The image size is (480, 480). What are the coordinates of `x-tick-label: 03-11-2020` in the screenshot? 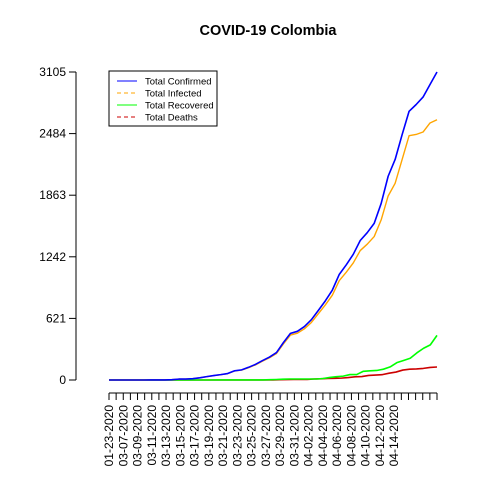 It's located at (152, 435).